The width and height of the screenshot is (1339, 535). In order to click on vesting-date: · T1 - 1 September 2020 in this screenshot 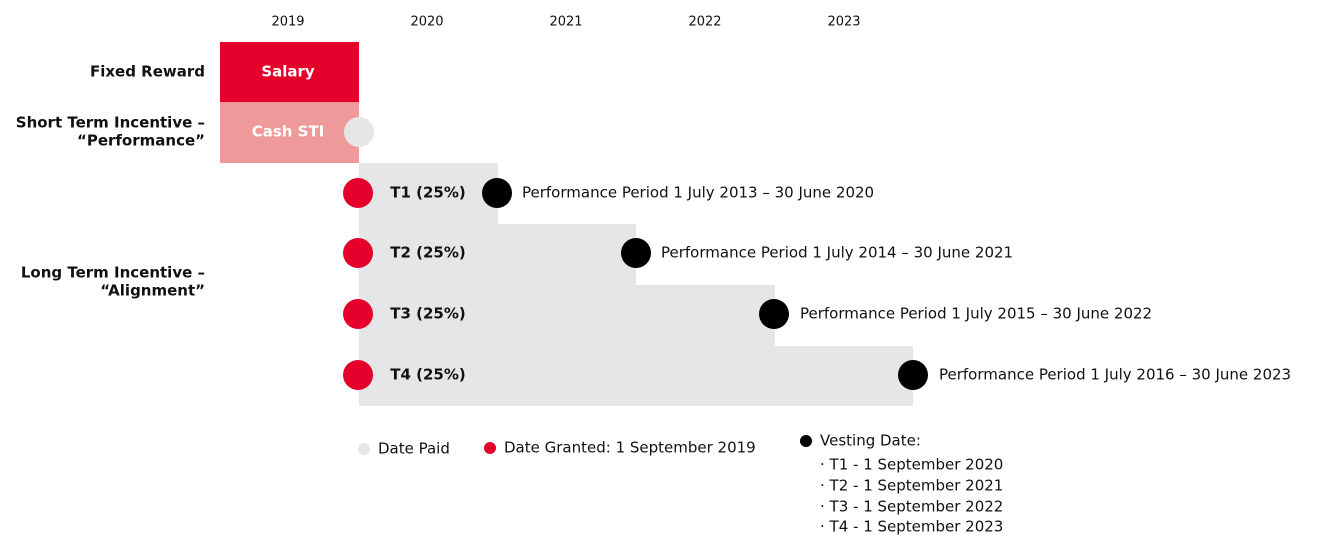, I will do `click(911, 465)`.